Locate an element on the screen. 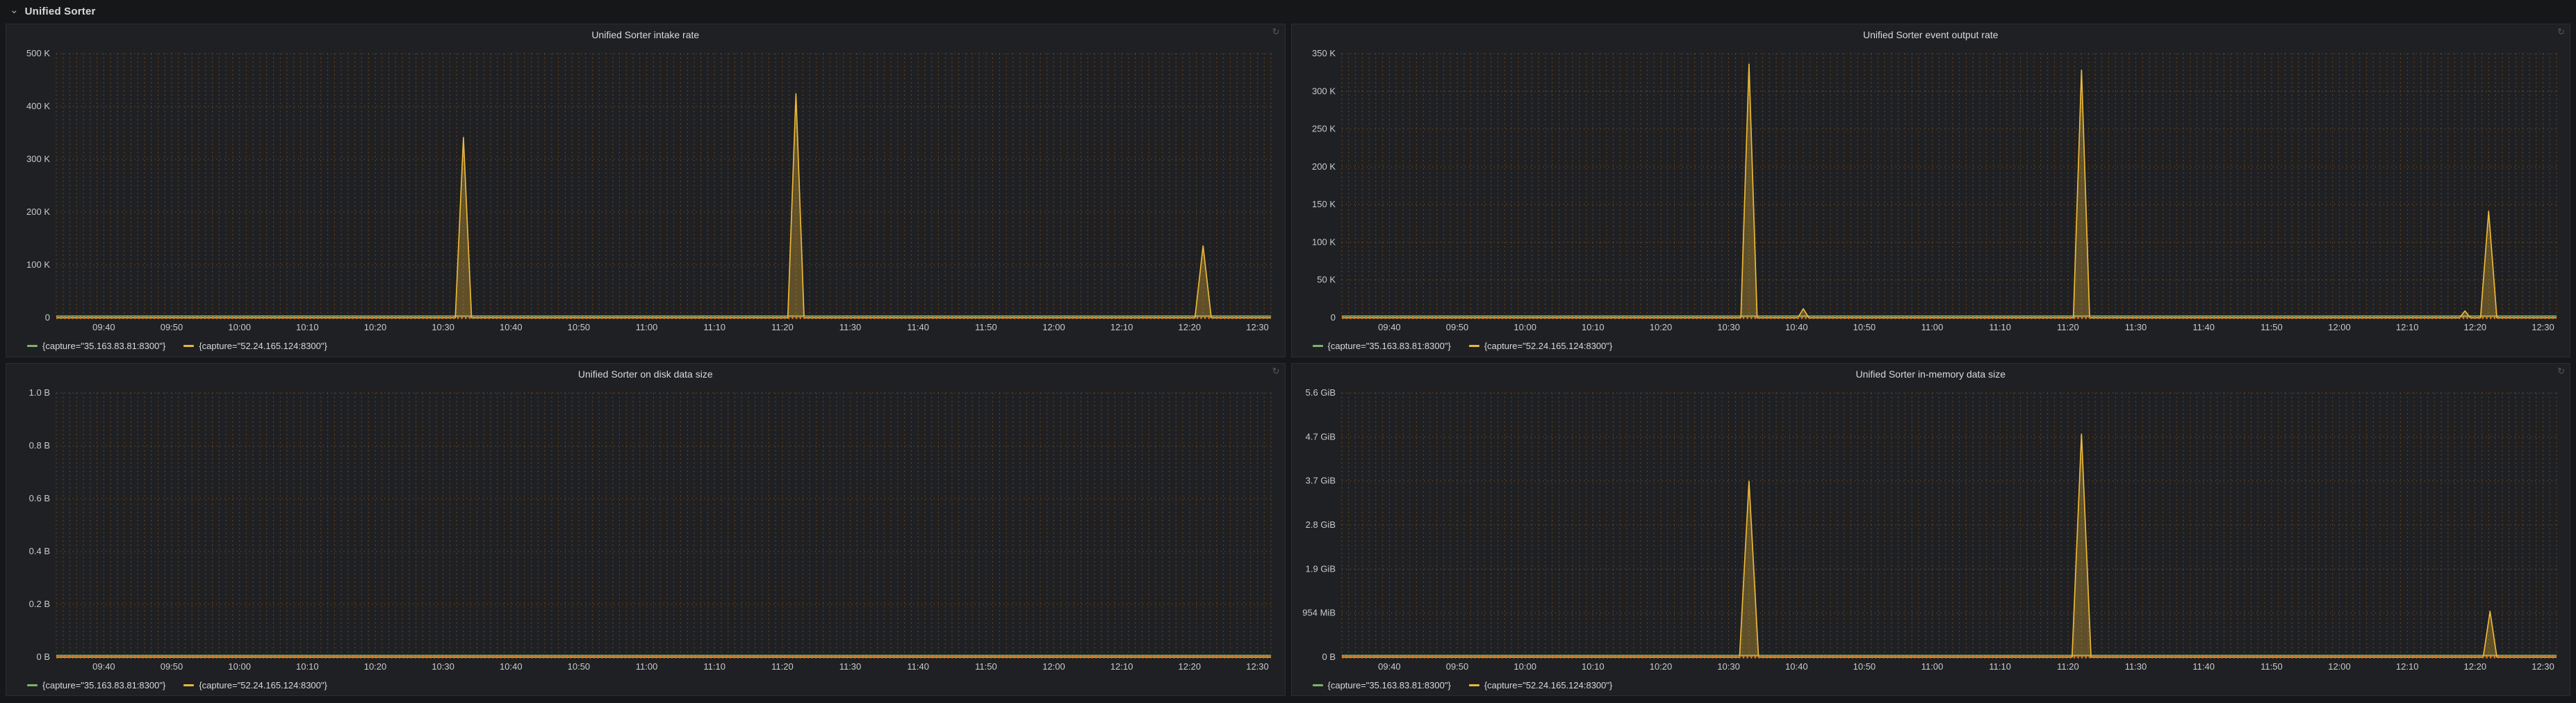  panel-title: Unified Sorter intake rate is located at coordinates (645, 34).